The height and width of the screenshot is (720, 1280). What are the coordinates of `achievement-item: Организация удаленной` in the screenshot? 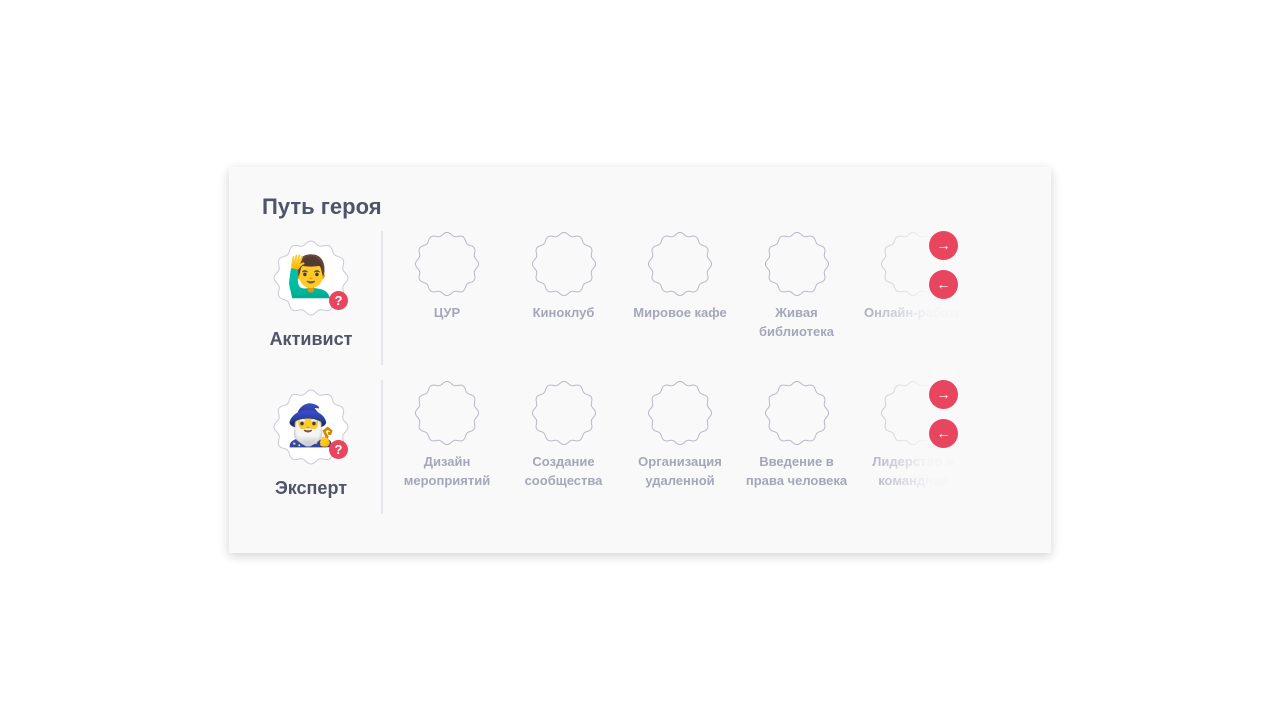 It's located at (680, 435).